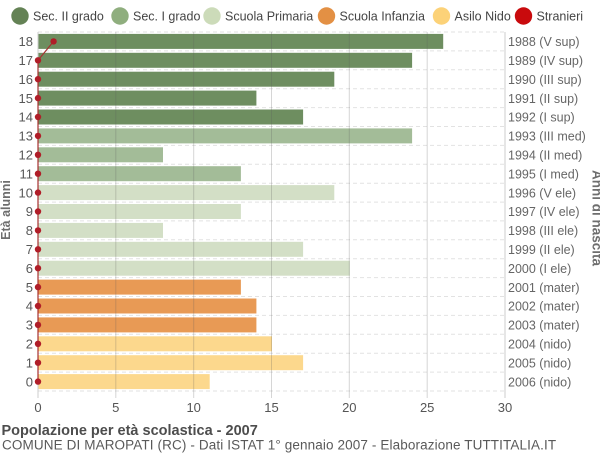 Image resolution: width=600 pixels, height=465 pixels. Describe the element at coordinates (544, 307) in the screenshot. I see `svg-text: 2002 (mater)` at that location.